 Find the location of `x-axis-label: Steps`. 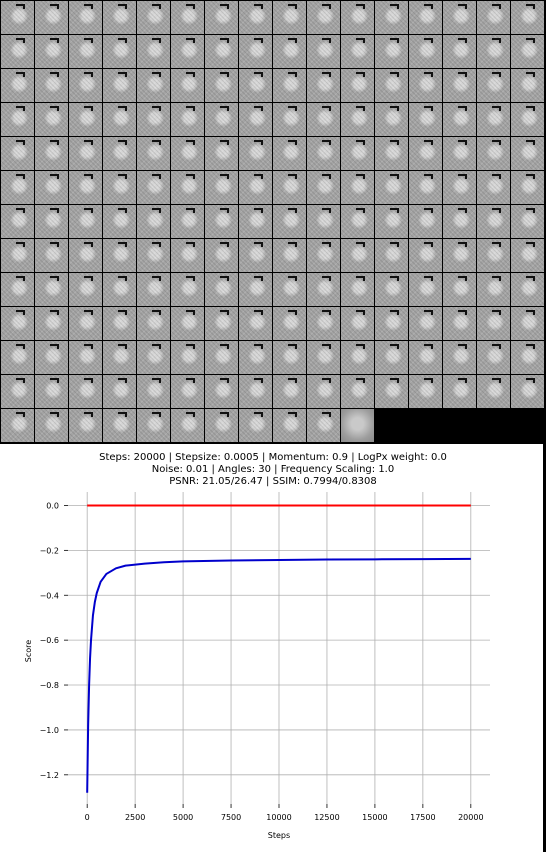

x-axis-label: Steps is located at coordinates (279, 835).